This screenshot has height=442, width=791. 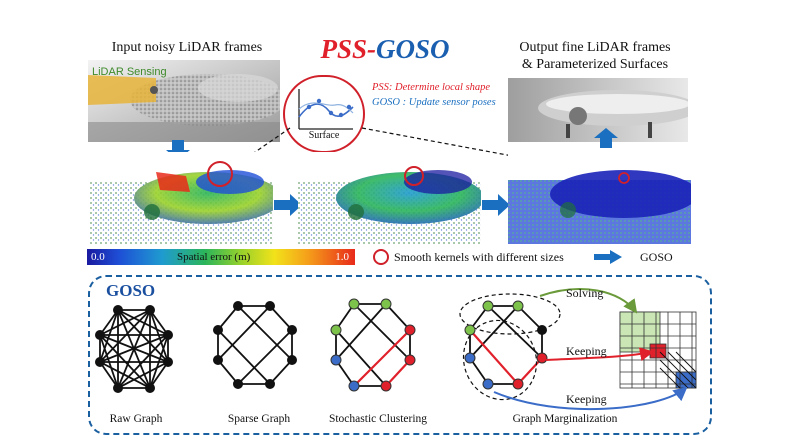 What do you see at coordinates (131, 290) in the screenshot?
I see `goso-panel-title: GOSO` at bounding box center [131, 290].